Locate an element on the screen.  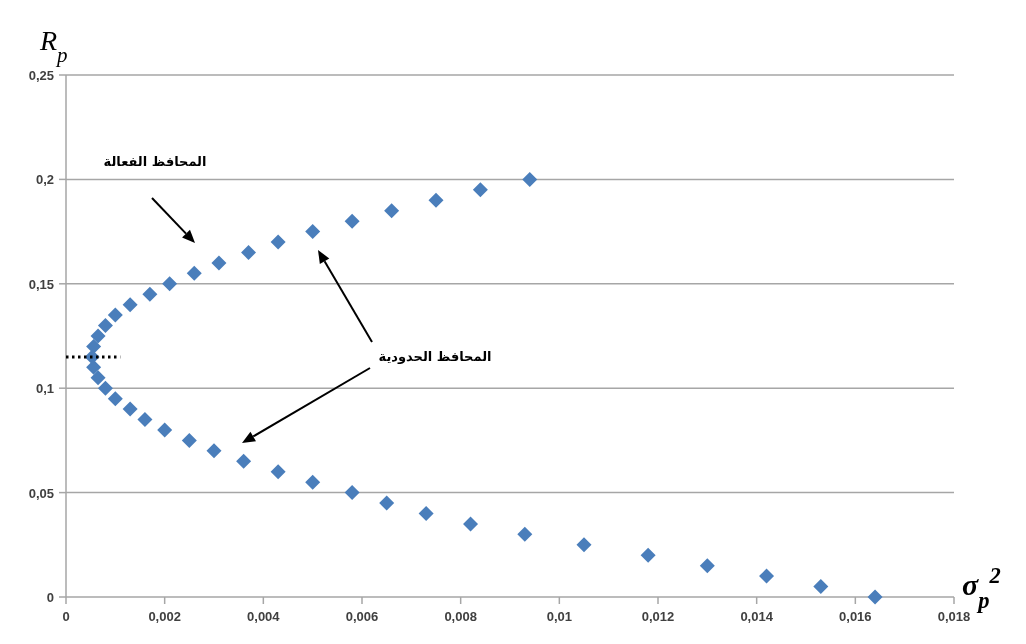
y-tick-label: 0,05 is located at coordinates (41, 493).